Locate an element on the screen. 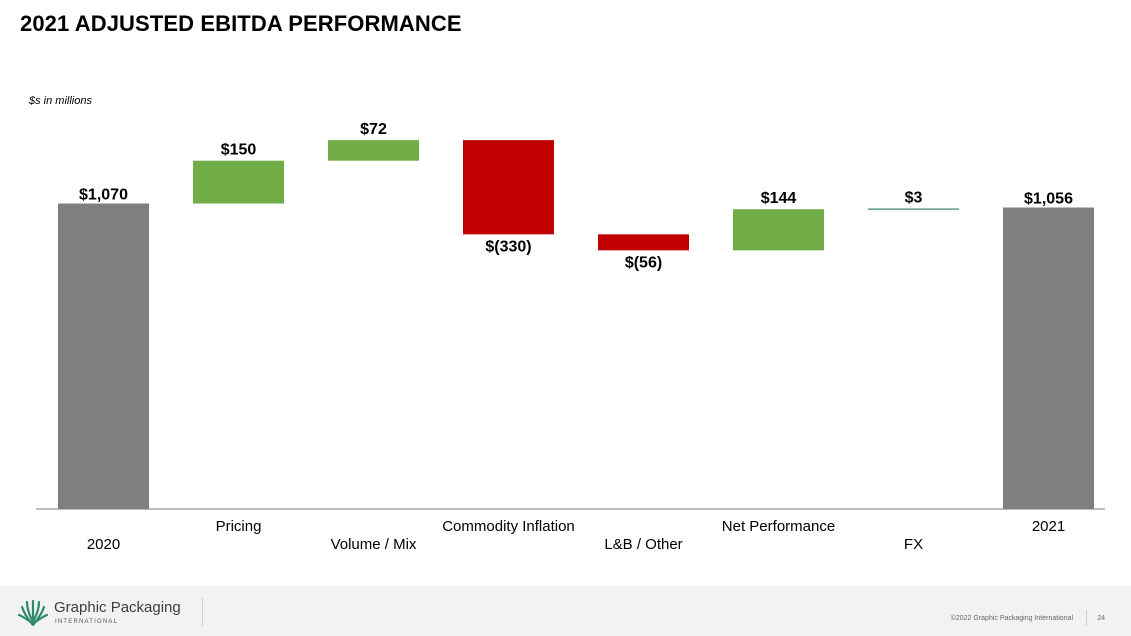 The image size is (1131, 636). bar-l-b-other is located at coordinates (643, 242).